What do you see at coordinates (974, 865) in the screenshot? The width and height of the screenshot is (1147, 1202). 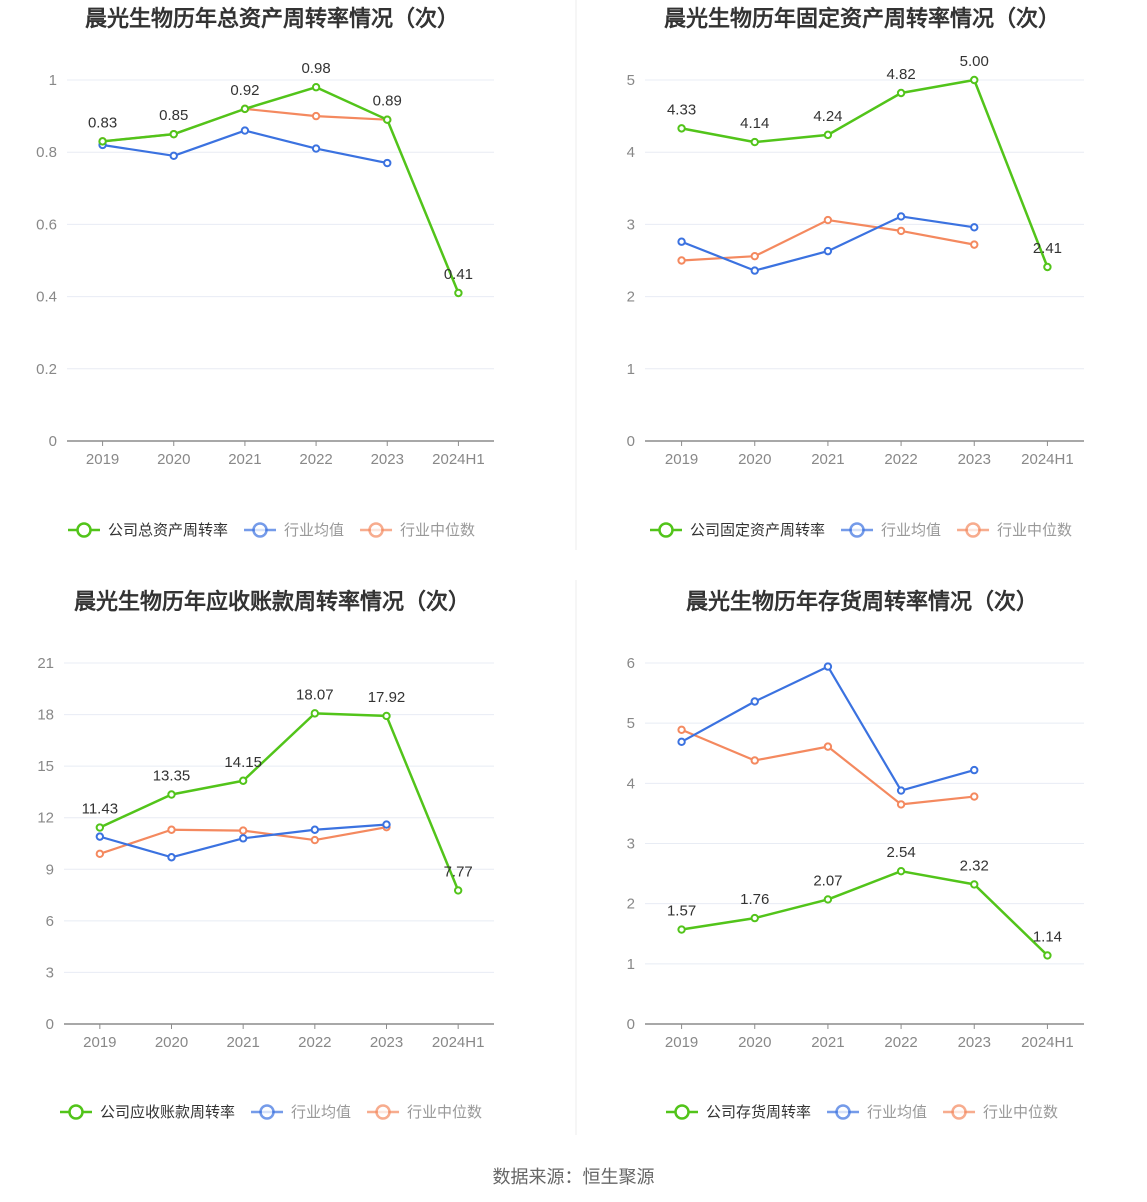 I see `data-label: 2.32` at bounding box center [974, 865].